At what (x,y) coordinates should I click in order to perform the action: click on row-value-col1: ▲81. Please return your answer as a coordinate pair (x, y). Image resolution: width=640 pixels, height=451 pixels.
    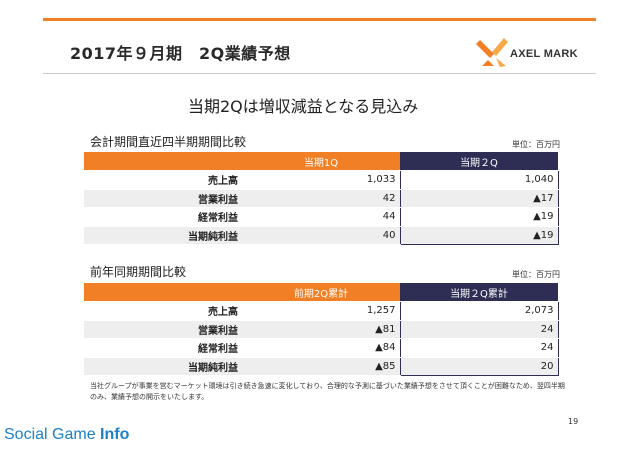
    Looking at the image, I should click on (321, 329).